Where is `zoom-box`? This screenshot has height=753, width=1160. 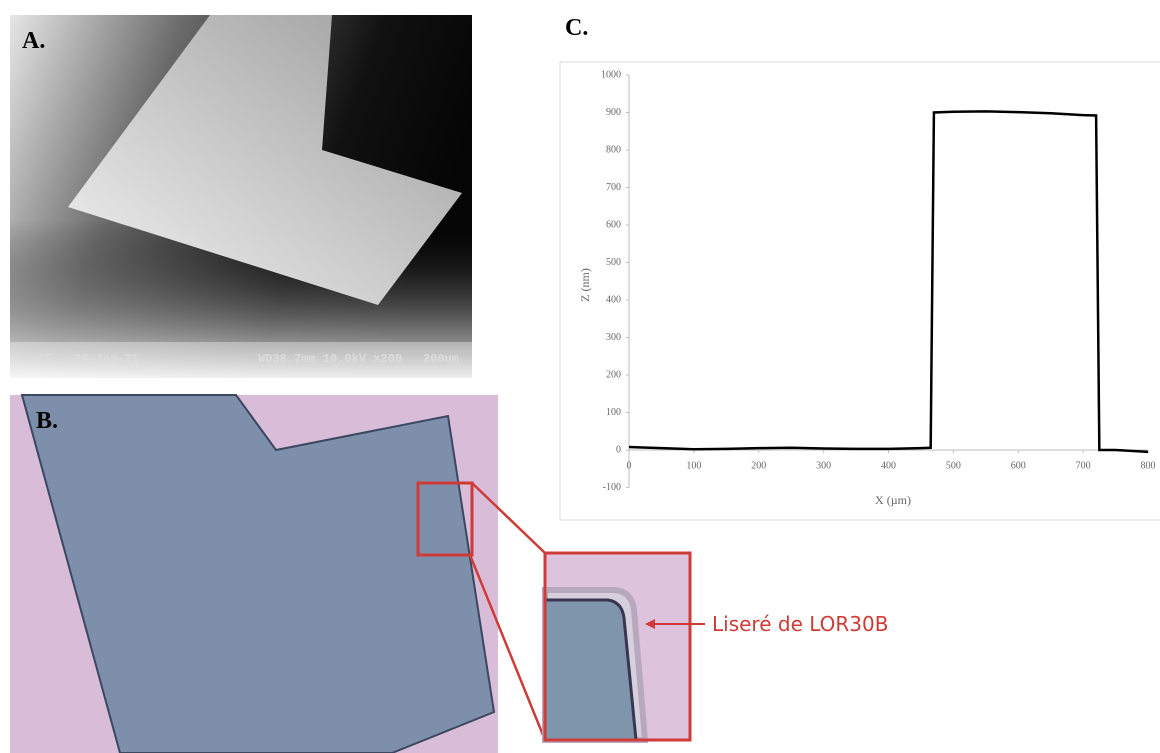
zoom-box is located at coordinates (445, 519).